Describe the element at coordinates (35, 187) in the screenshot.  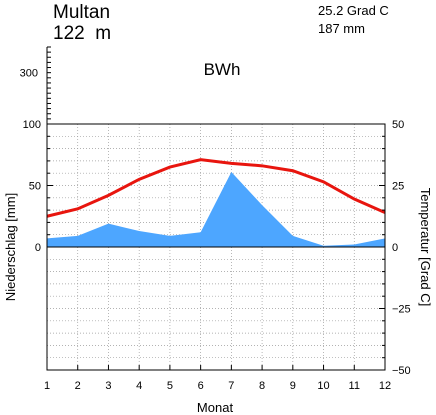
I see `precipitation-tick-label: 50` at that location.